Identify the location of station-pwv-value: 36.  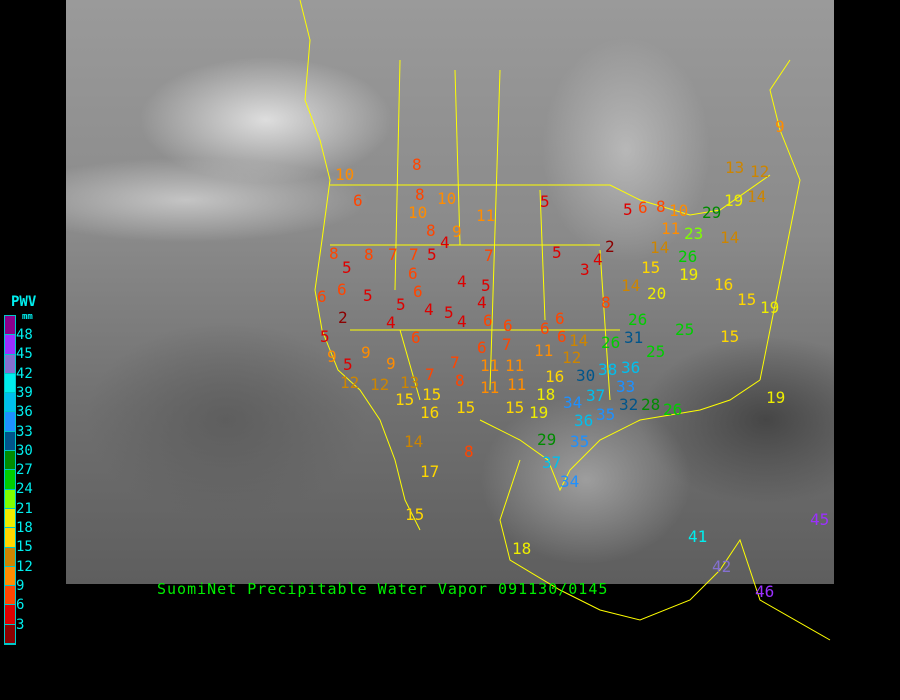
(584, 420).